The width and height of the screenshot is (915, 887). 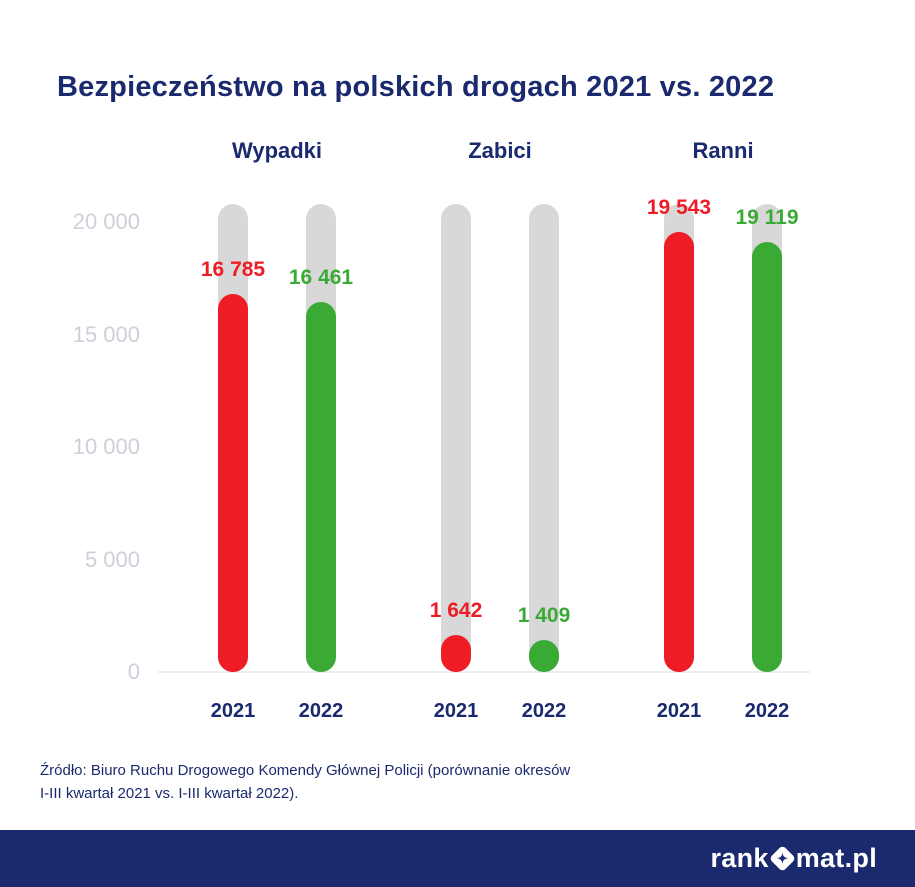 I want to click on y-tick-10000: 10 000, so click(x=106, y=446).